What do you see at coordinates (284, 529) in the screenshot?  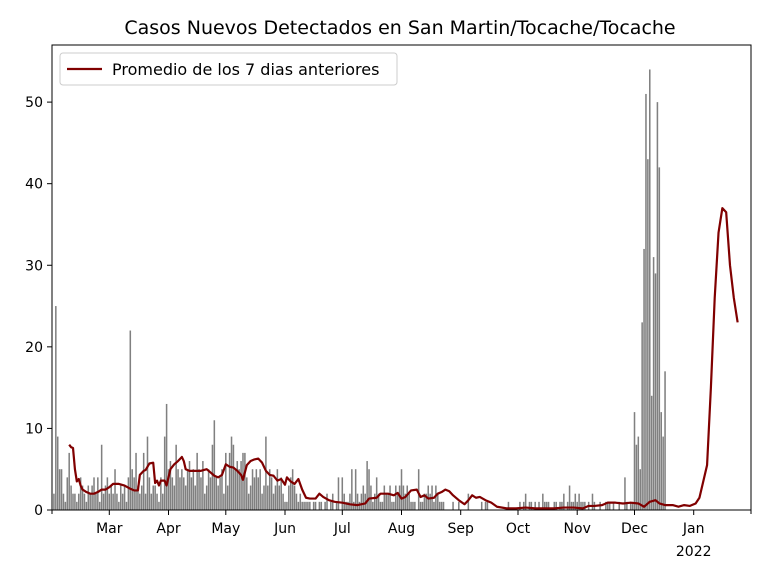 I see `x-tick-label: Jun` at bounding box center [284, 529].